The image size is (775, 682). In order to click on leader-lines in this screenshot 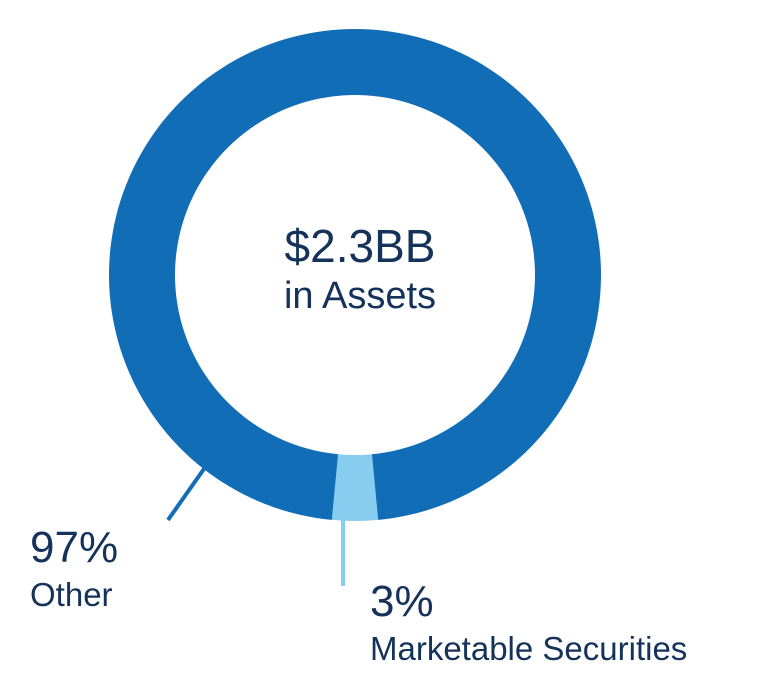, I will do `click(255, 525)`.